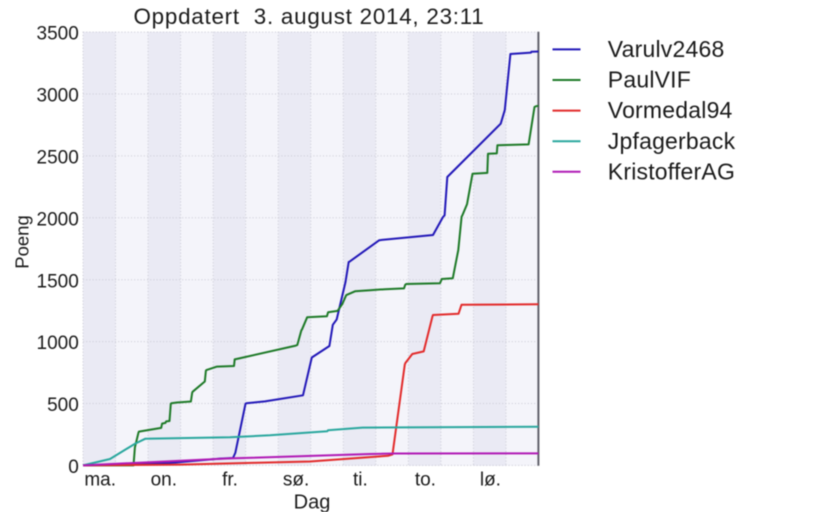 The width and height of the screenshot is (828, 512). What do you see at coordinates (63, 405) in the screenshot?
I see `svg-text: 500` at bounding box center [63, 405].